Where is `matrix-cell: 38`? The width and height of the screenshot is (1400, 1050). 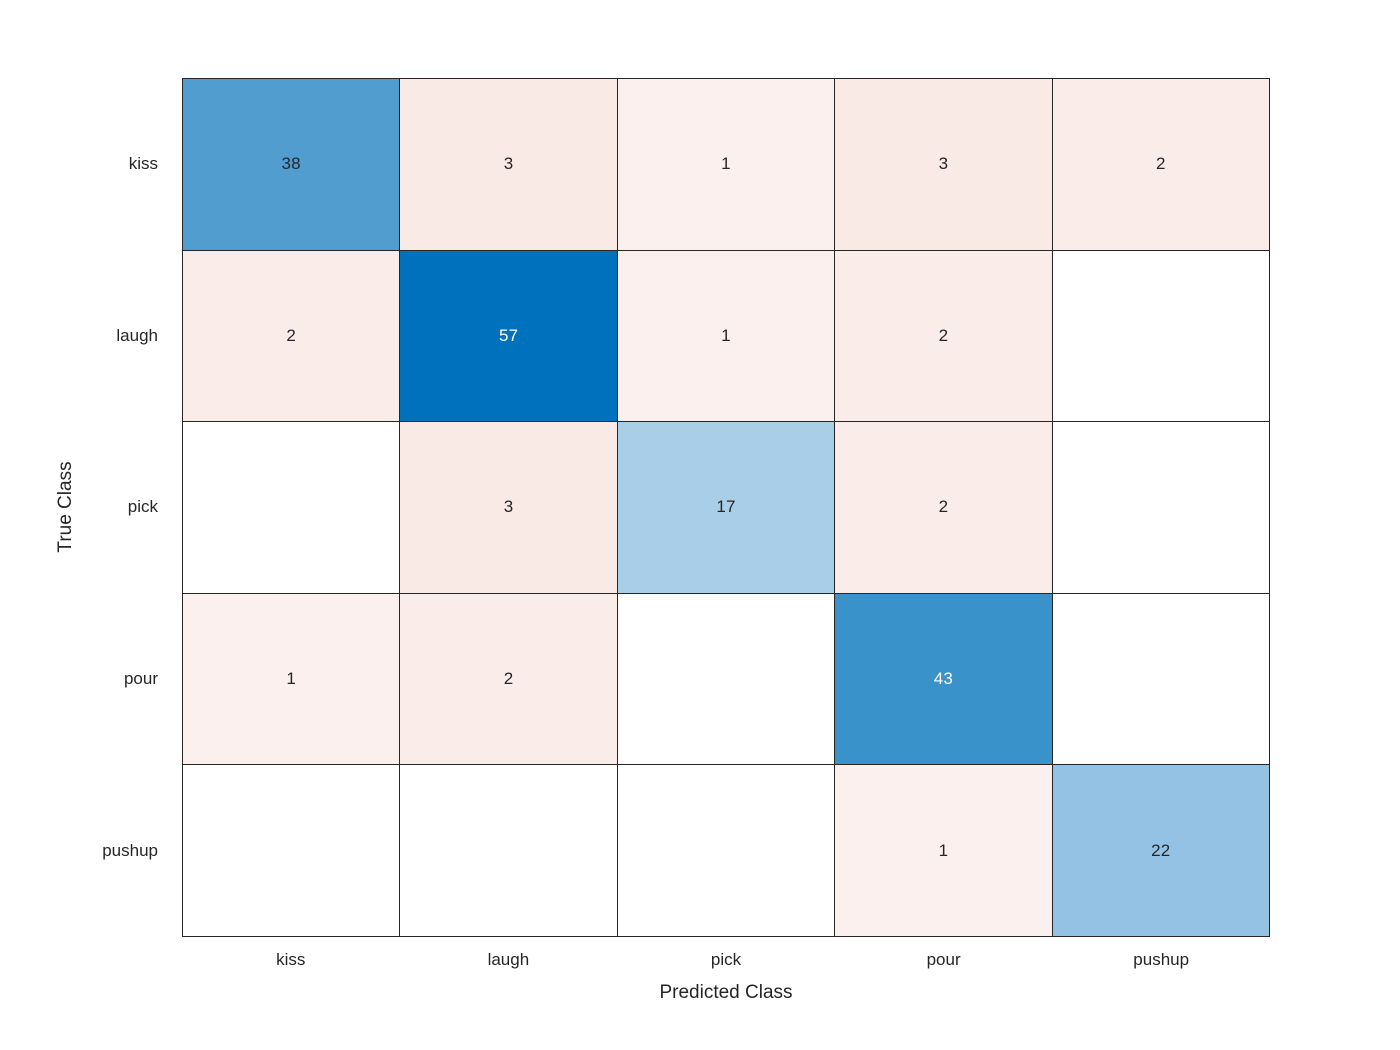 matrix-cell: 38 is located at coordinates (291, 164).